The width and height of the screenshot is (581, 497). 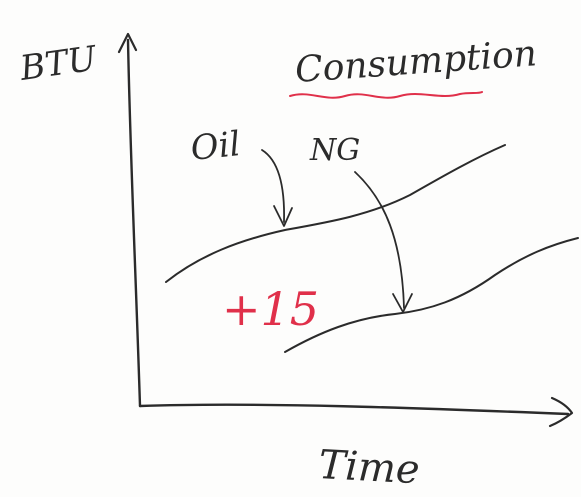 I want to click on x-axis-arrowhead, so click(x=561, y=412).